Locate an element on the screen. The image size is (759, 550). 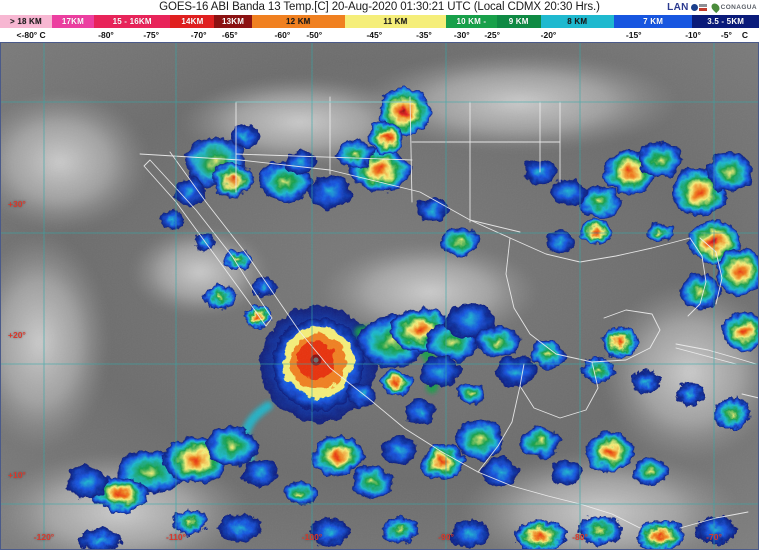
temperature-tick-6: -50° is located at coordinates (314, 35).